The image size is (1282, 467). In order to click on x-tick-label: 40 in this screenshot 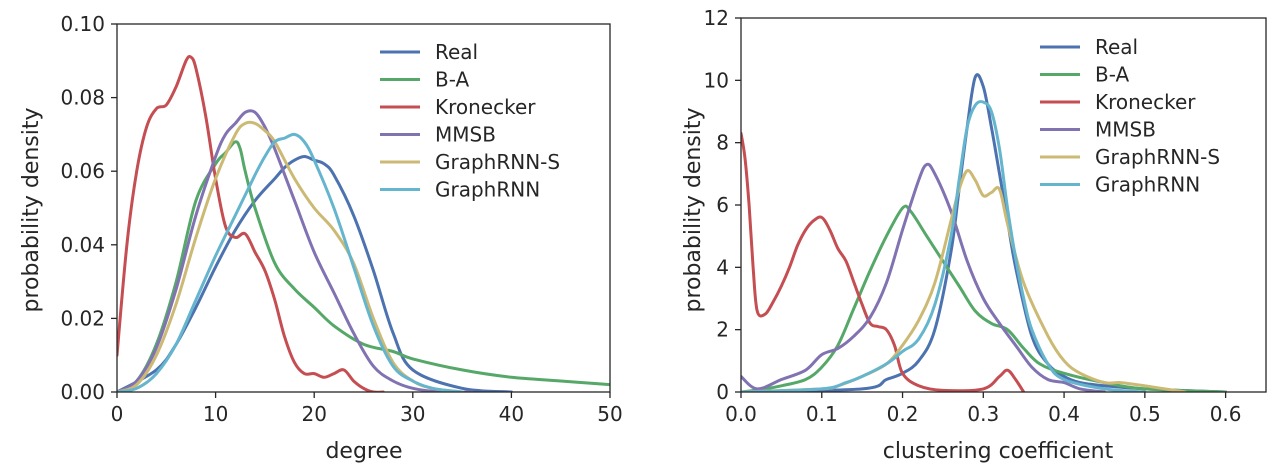, I will do `click(511, 414)`.